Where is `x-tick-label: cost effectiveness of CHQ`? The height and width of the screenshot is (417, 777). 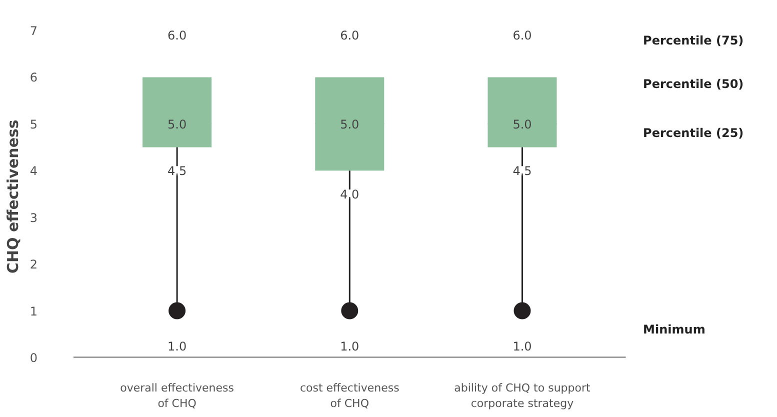
x-tick-label: cost effectiveness of CHQ is located at coordinates (350, 396).